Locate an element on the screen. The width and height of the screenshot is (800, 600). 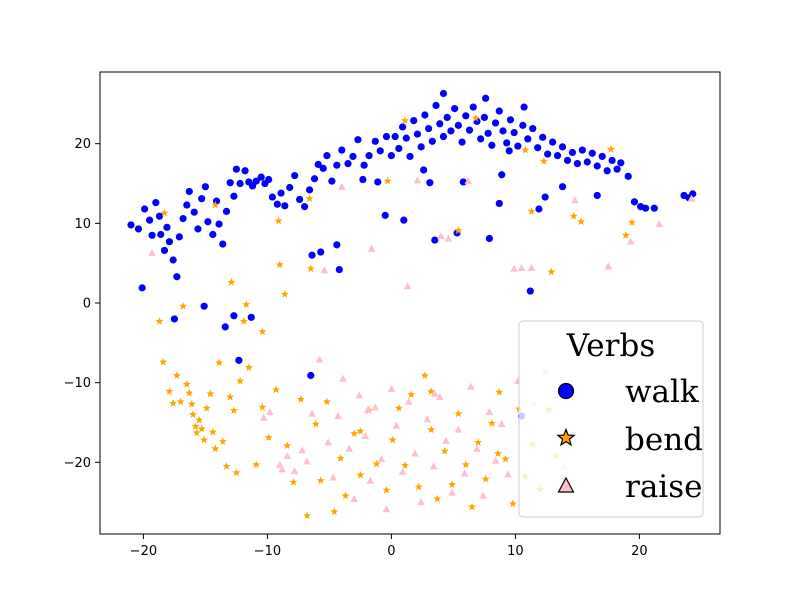
legend-entry-raise: raise is located at coordinates (629, 487).